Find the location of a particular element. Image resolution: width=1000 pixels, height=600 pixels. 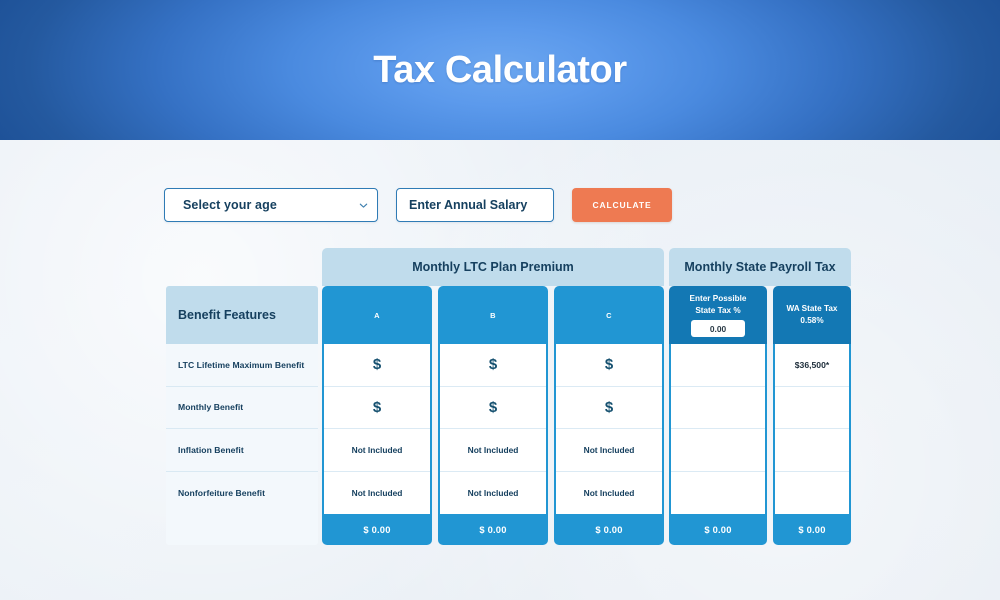

column-a-body: $ $ Not Included Not Included is located at coordinates (377, 429).